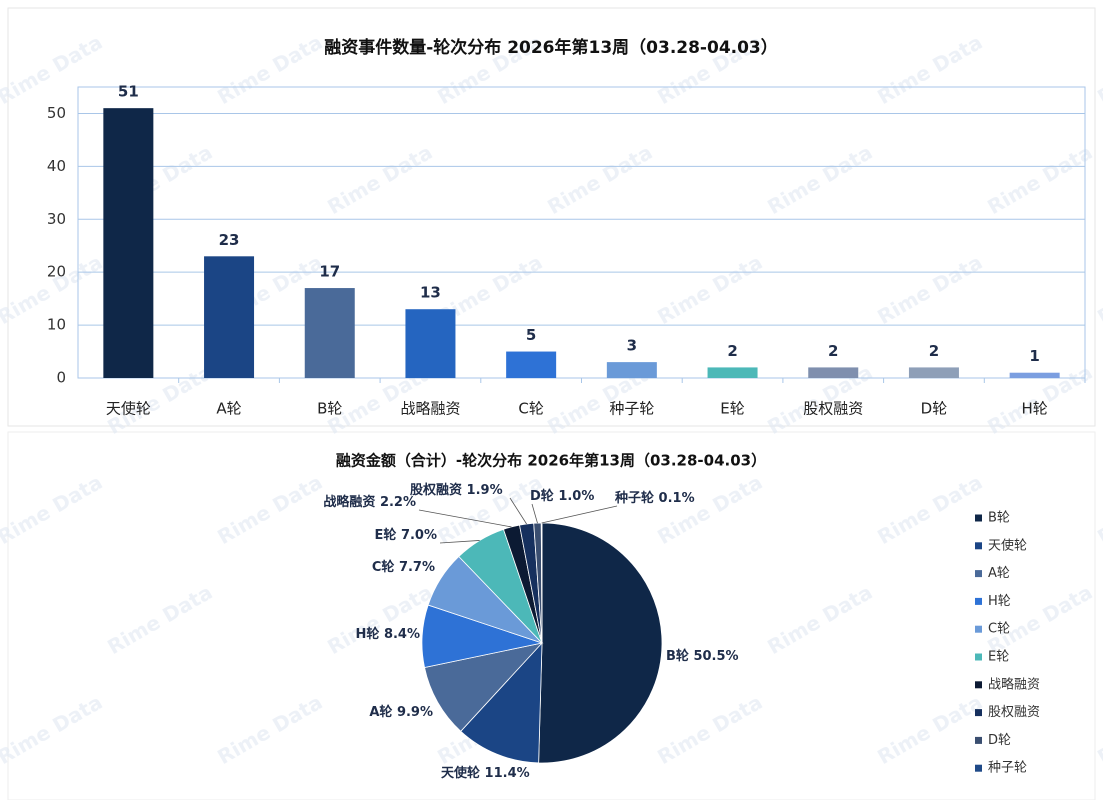 The width and height of the screenshot is (1103, 800). Describe the element at coordinates (419, 535) in the screenshot. I see `slice-value: 7.0%` at that location.